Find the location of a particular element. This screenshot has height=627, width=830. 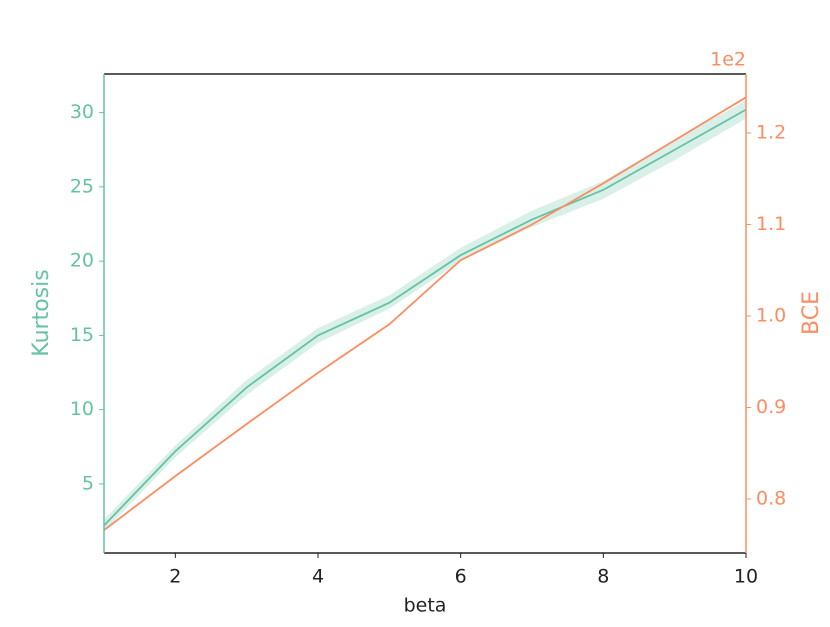

y-tick-label: 15 is located at coordinates (82, 335).